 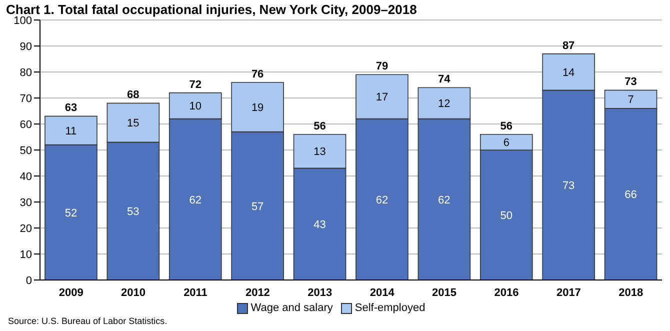 I want to click on x-tick-label: 2012, so click(x=257, y=292).